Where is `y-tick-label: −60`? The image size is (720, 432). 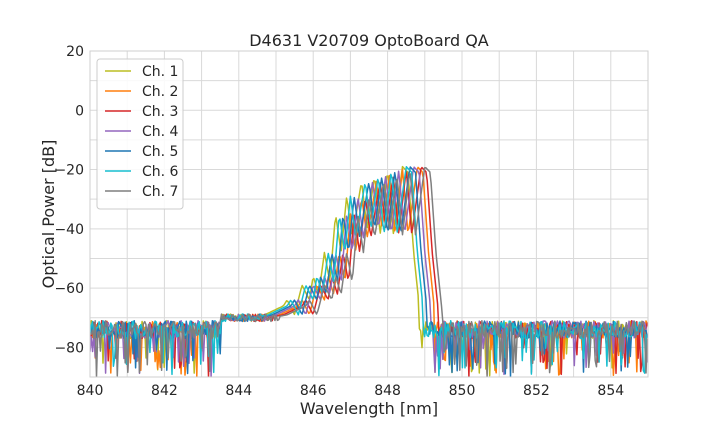
y-tick-label: −60 is located at coordinates (69, 289).